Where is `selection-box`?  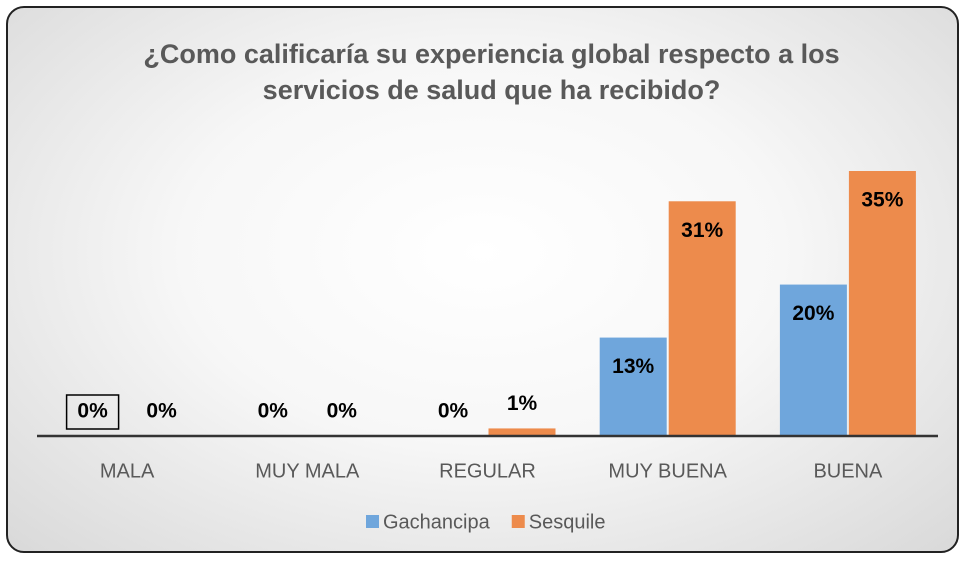 selection-box is located at coordinates (92, 412).